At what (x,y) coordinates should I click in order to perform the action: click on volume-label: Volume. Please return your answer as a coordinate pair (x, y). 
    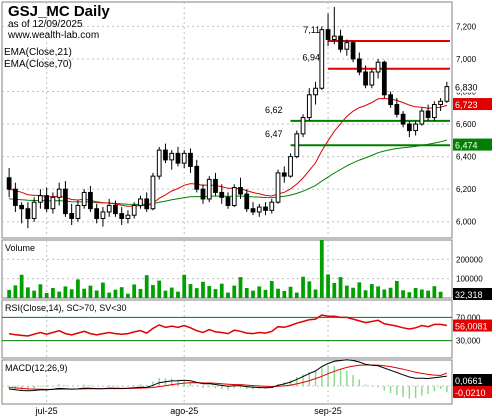
    Looking at the image, I should click on (20, 248).